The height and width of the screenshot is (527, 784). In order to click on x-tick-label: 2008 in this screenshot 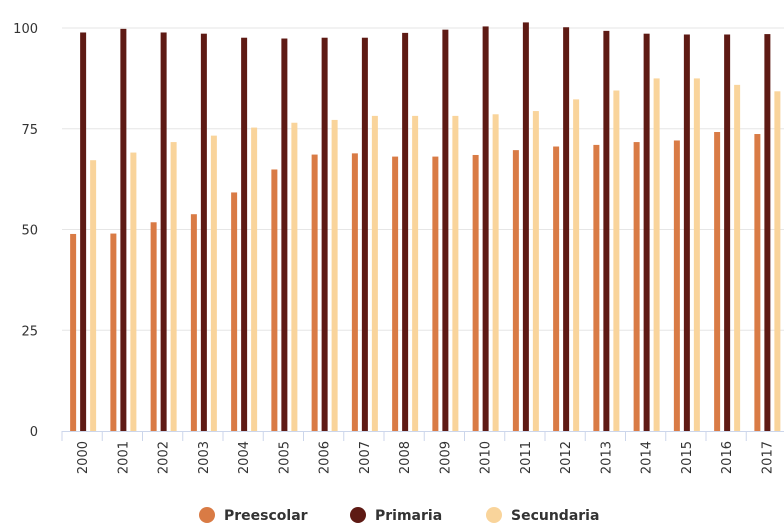, I will do `click(405, 457)`.